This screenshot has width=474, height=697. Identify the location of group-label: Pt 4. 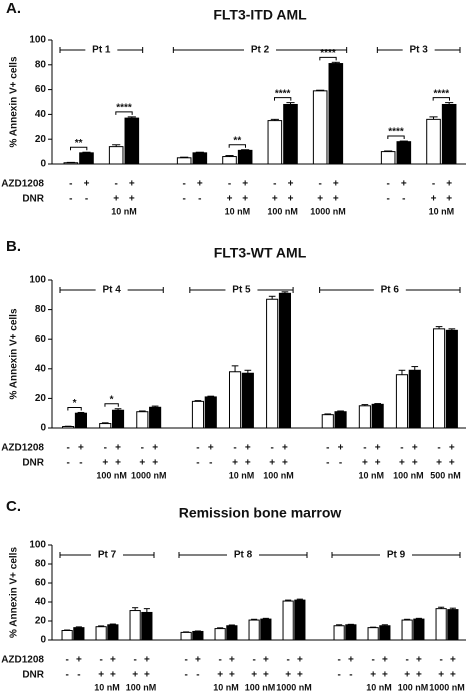
(111, 290).